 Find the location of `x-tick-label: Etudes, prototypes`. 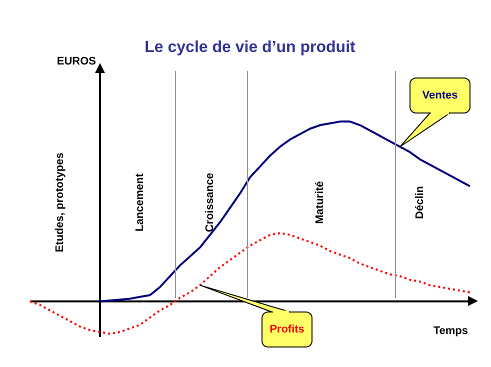

x-tick-label: Etudes, prototypes is located at coordinates (60, 202).